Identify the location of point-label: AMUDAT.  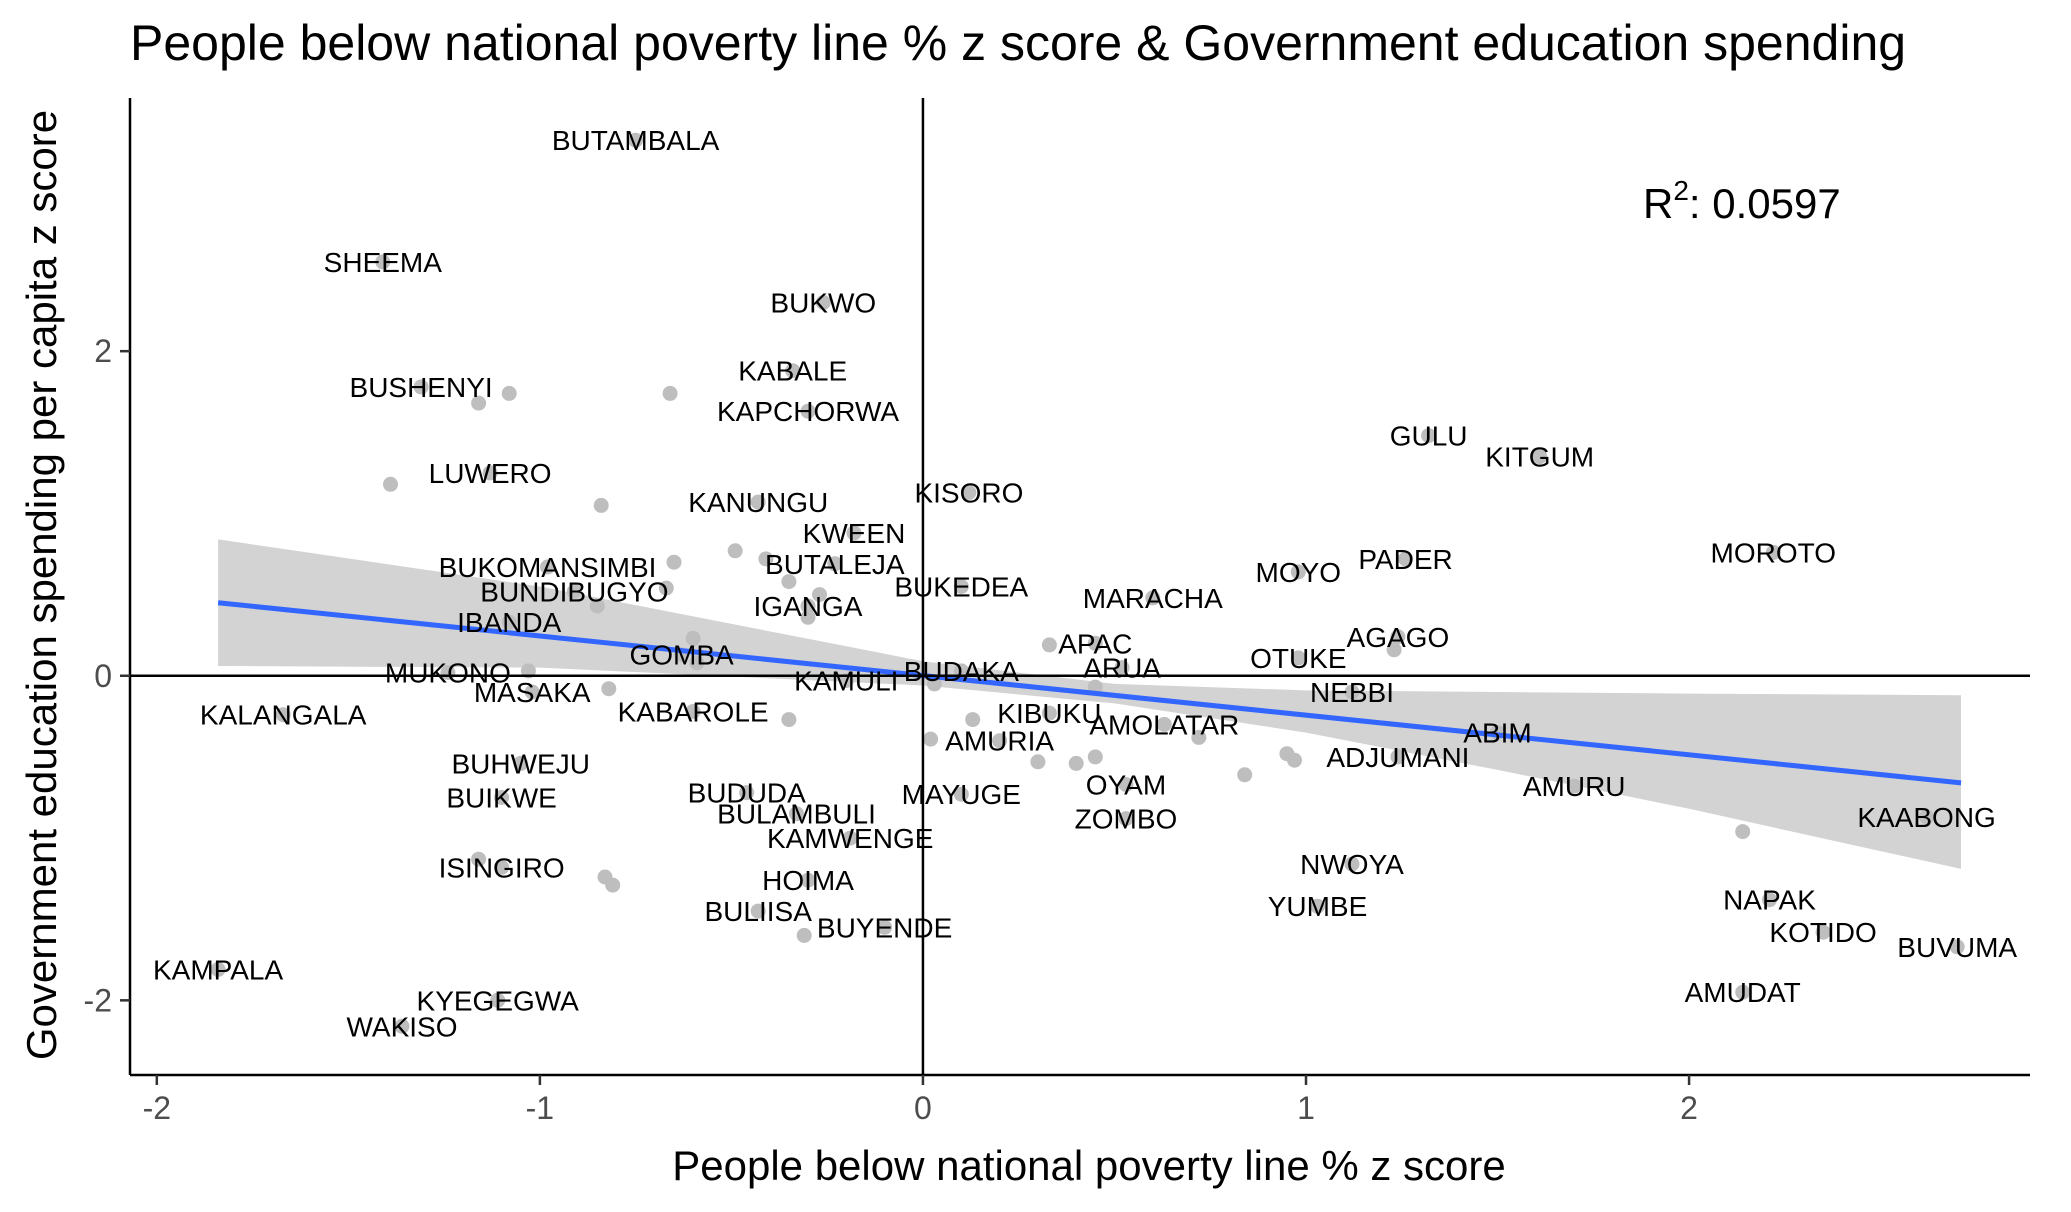
(1743, 992).